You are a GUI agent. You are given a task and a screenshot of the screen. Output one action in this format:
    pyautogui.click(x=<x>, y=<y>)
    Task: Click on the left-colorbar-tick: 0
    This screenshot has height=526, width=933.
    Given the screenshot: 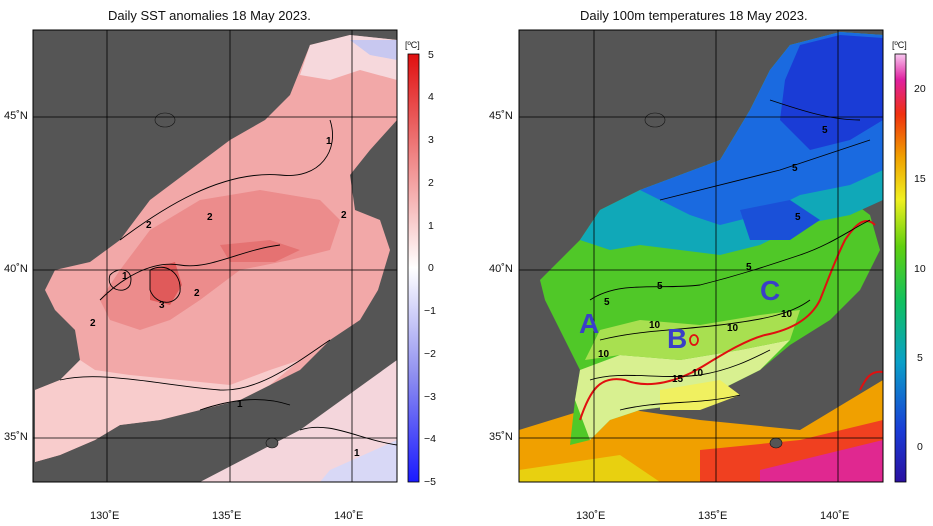 What is the action you would take?
    pyautogui.click(x=431, y=268)
    